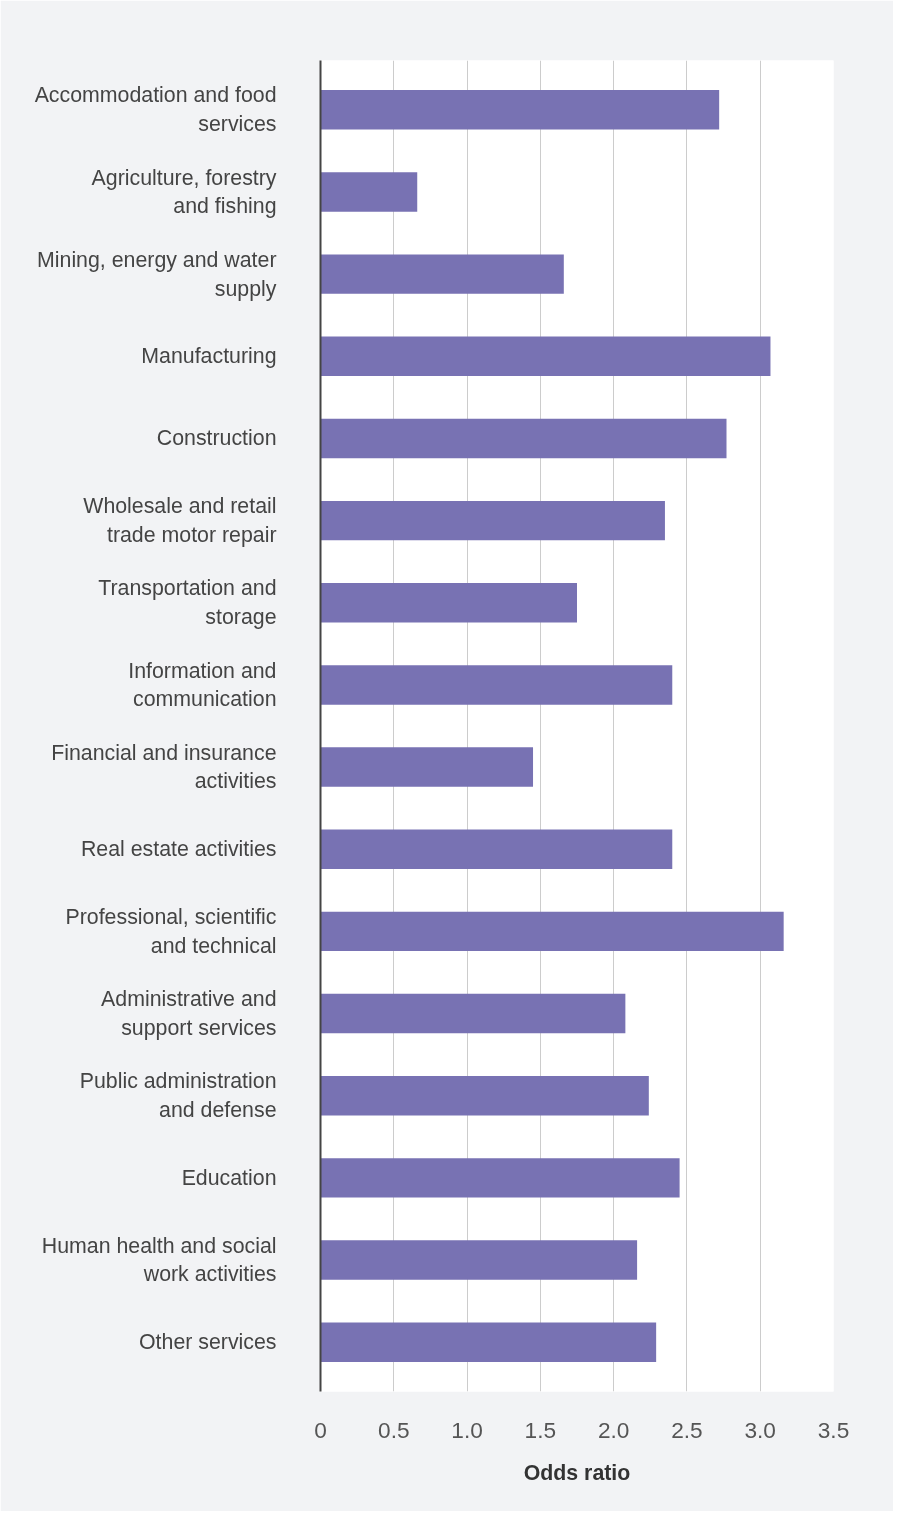  Describe the element at coordinates (833, 1429) in the screenshot. I see `x-tick-label: 3.5` at that location.